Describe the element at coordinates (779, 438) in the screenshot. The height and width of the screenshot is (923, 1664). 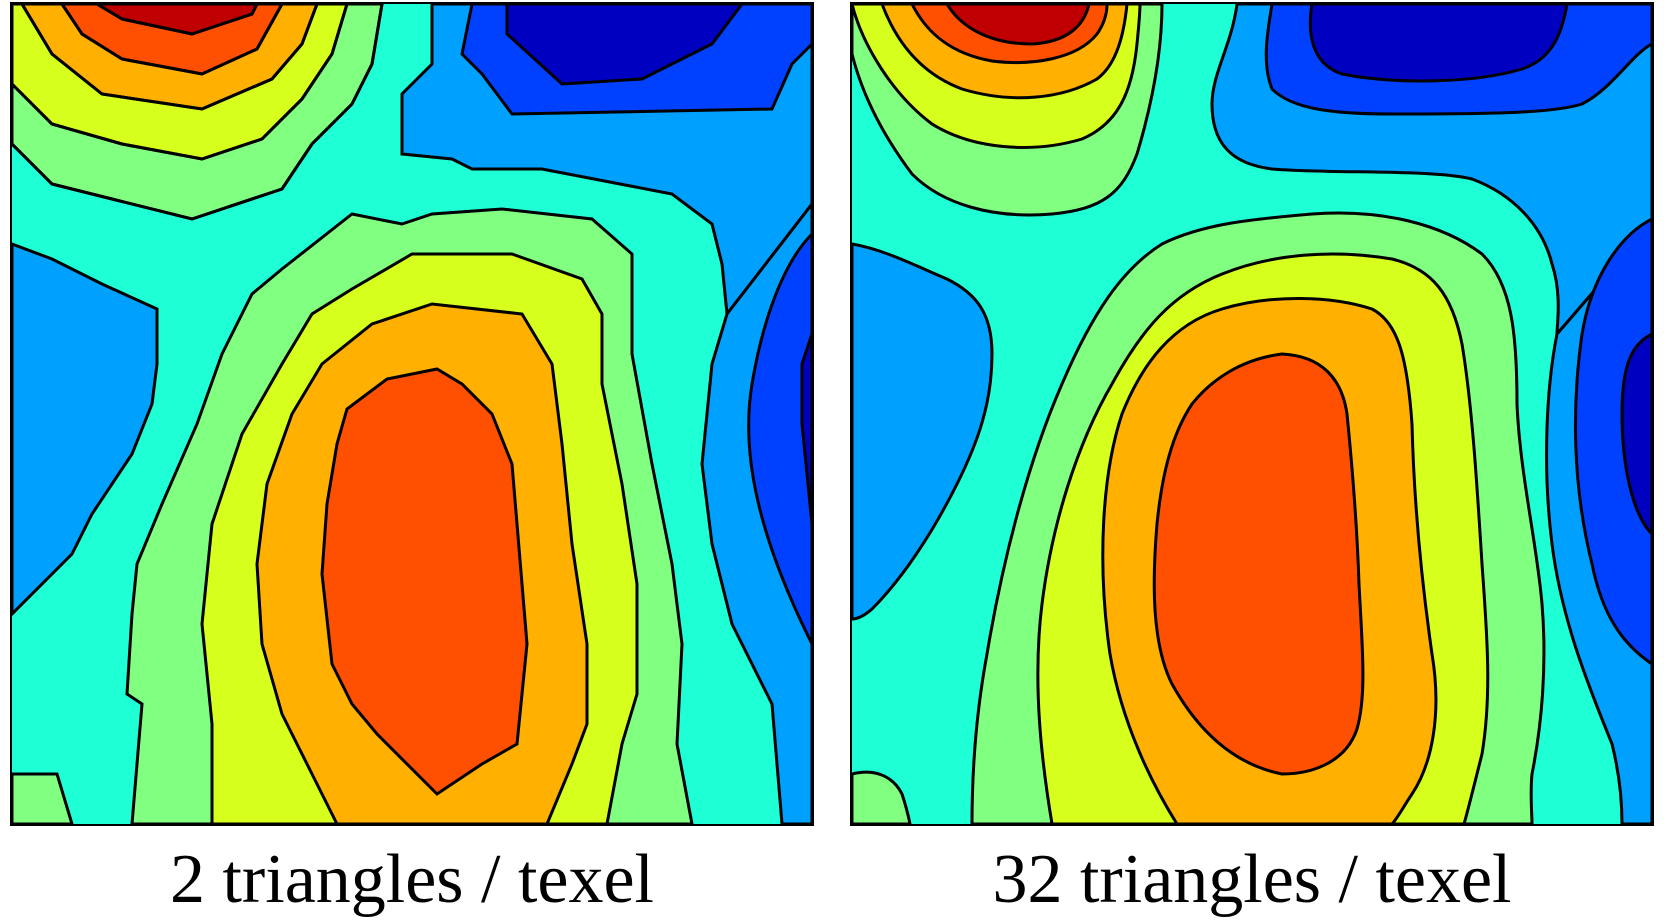
I see `region-blue-right` at that location.